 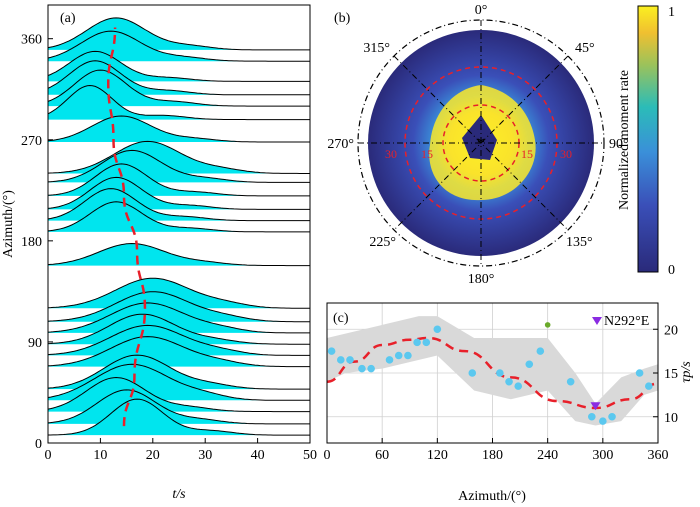 I want to click on x-tick-label: 120, so click(x=437, y=455).